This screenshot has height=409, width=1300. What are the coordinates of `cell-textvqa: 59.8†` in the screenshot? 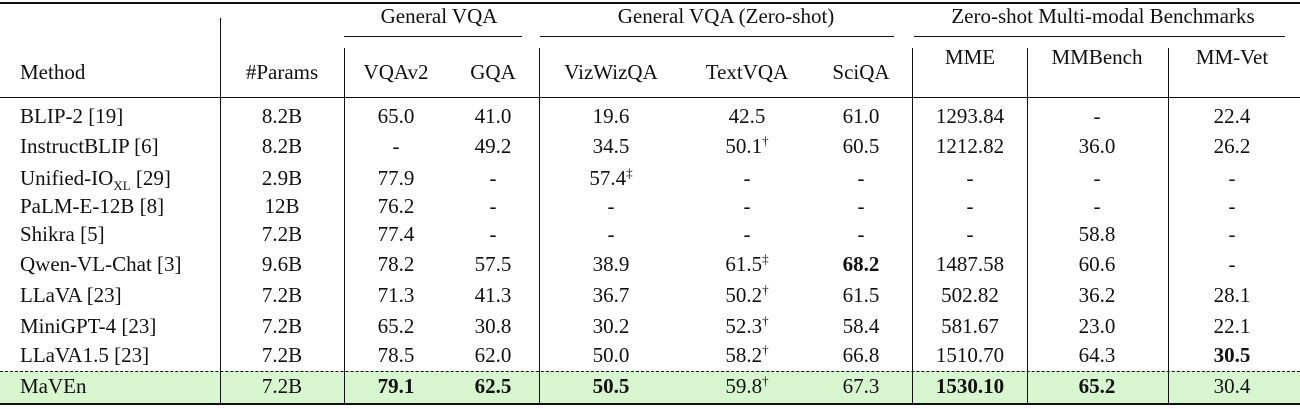 It's located at (747, 385).